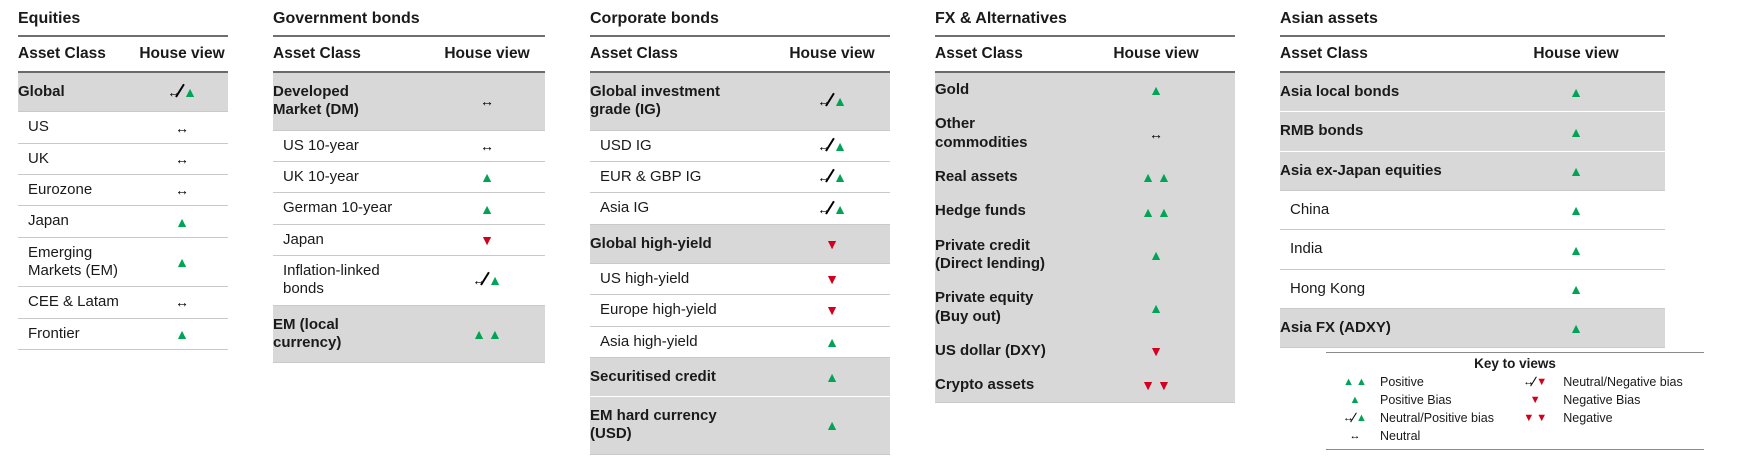 This screenshot has width=1753, height=460. I want to click on asset-row: Private equity (Buy out) ▲, so click(1085, 307).